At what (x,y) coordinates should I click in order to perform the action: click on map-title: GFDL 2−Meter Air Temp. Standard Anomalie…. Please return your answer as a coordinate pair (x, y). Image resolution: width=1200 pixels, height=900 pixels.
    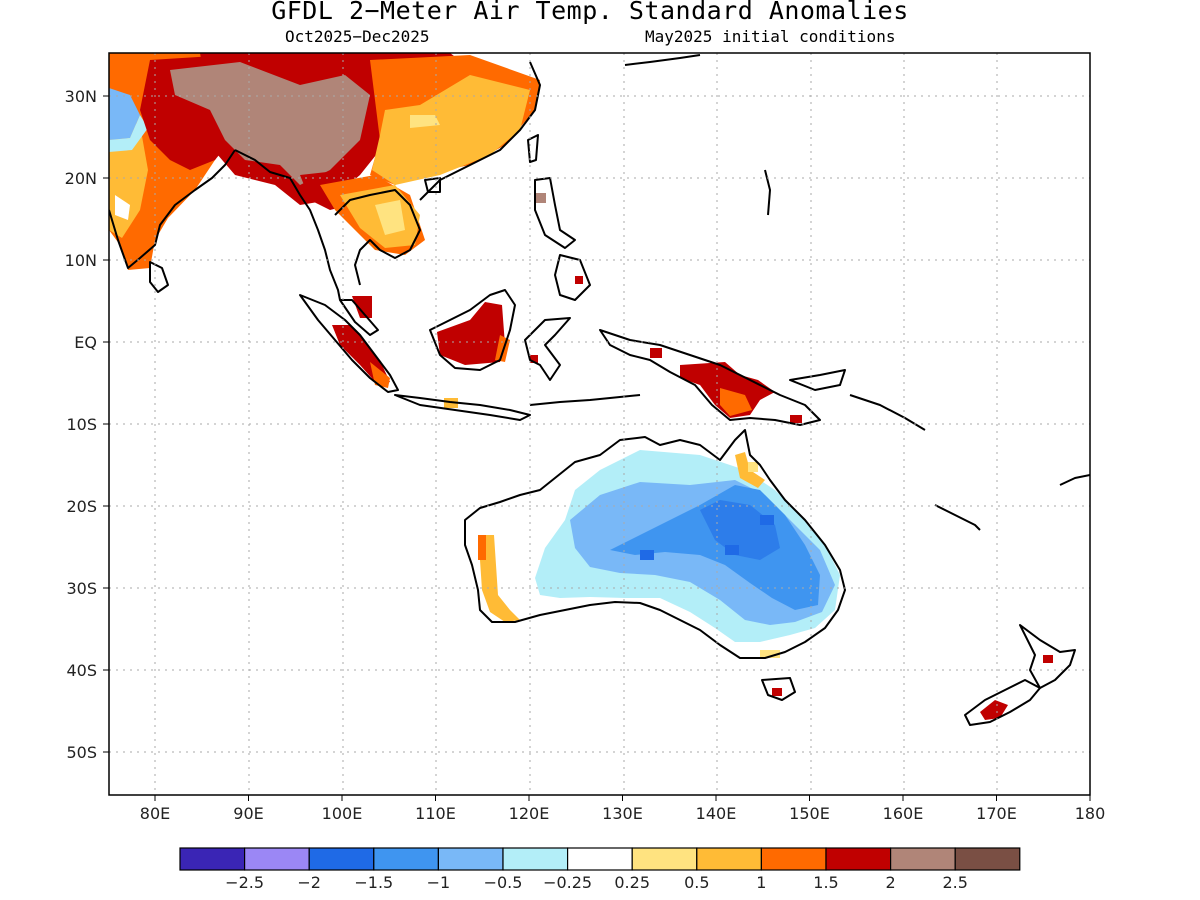
    Looking at the image, I should click on (590, 12).